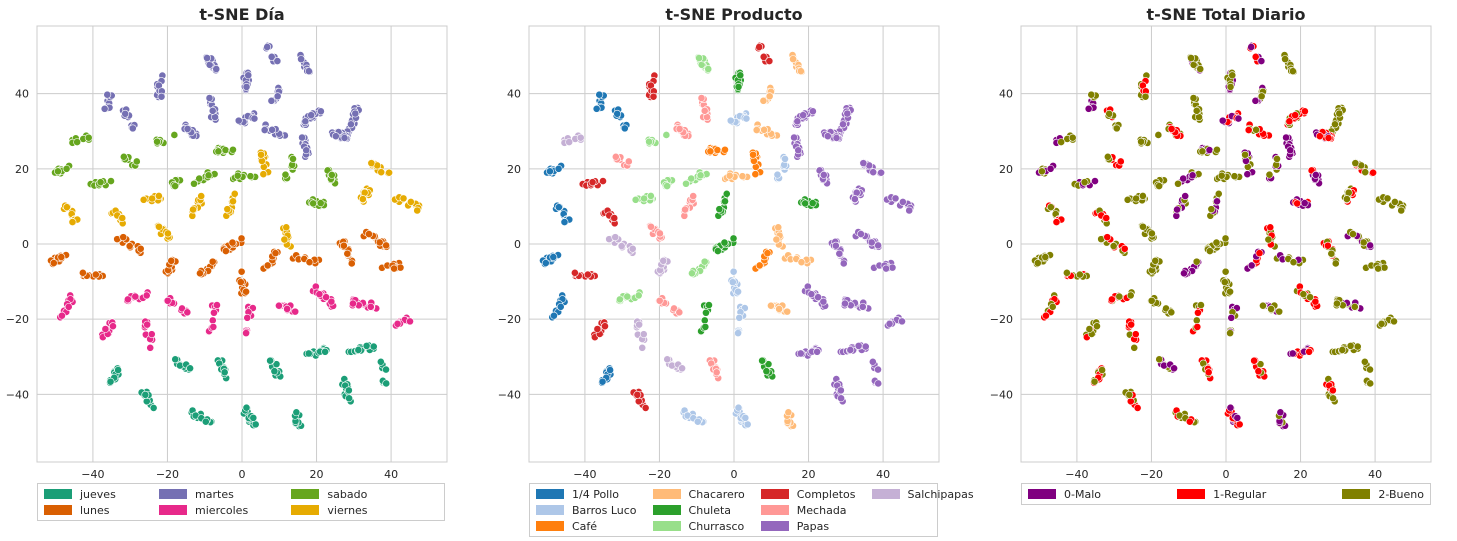 The height and width of the screenshot is (541, 1457). I want to click on legend-item: Churrasco, so click(698, 526).